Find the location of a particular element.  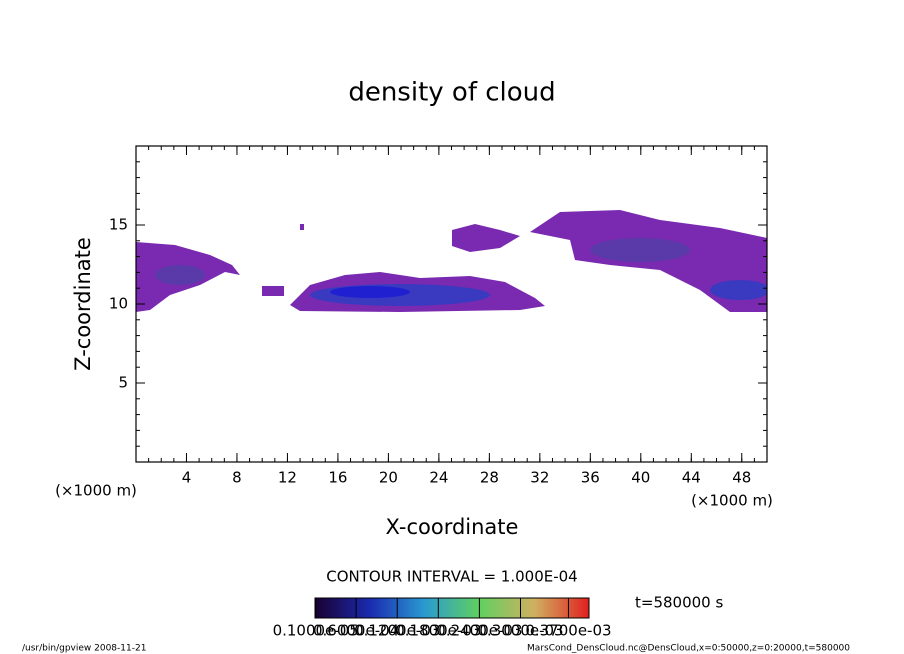

x-tick-label: 8 is located at coordinates (237, 478).